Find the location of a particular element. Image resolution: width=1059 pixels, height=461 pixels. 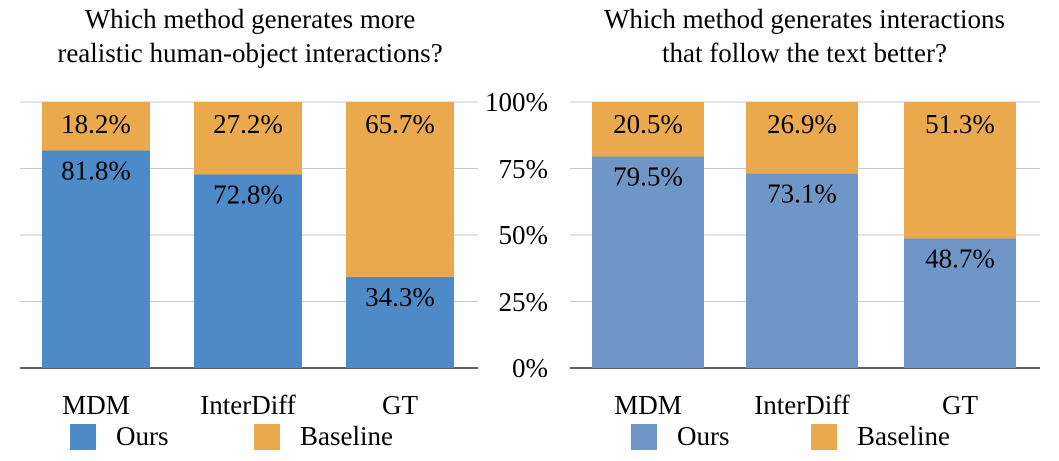

y-tick-label-75: 75% is located at coordinates (523, 168).